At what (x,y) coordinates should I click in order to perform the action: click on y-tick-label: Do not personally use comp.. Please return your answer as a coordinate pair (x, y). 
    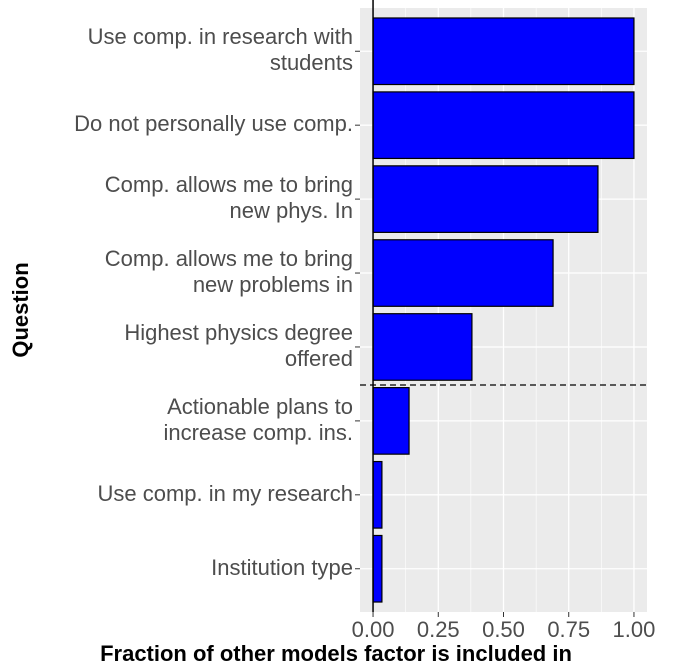
    Looking at the image, I should click on (213, 123).